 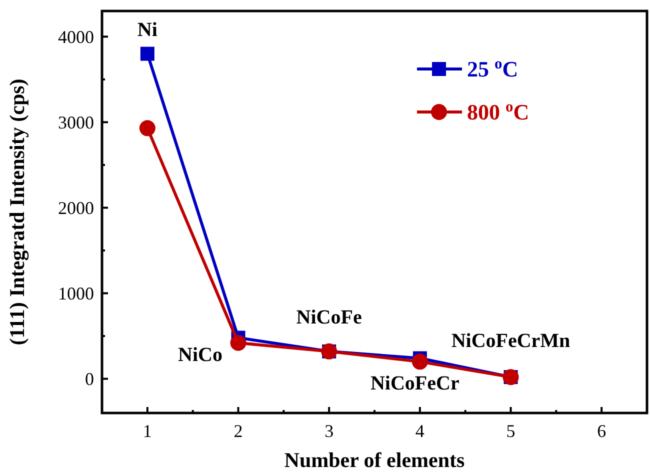 What do you see at coordinates (238, 431) in the screenshot?
I see `x-tick-label: 2` at bounding box center [238, 431].